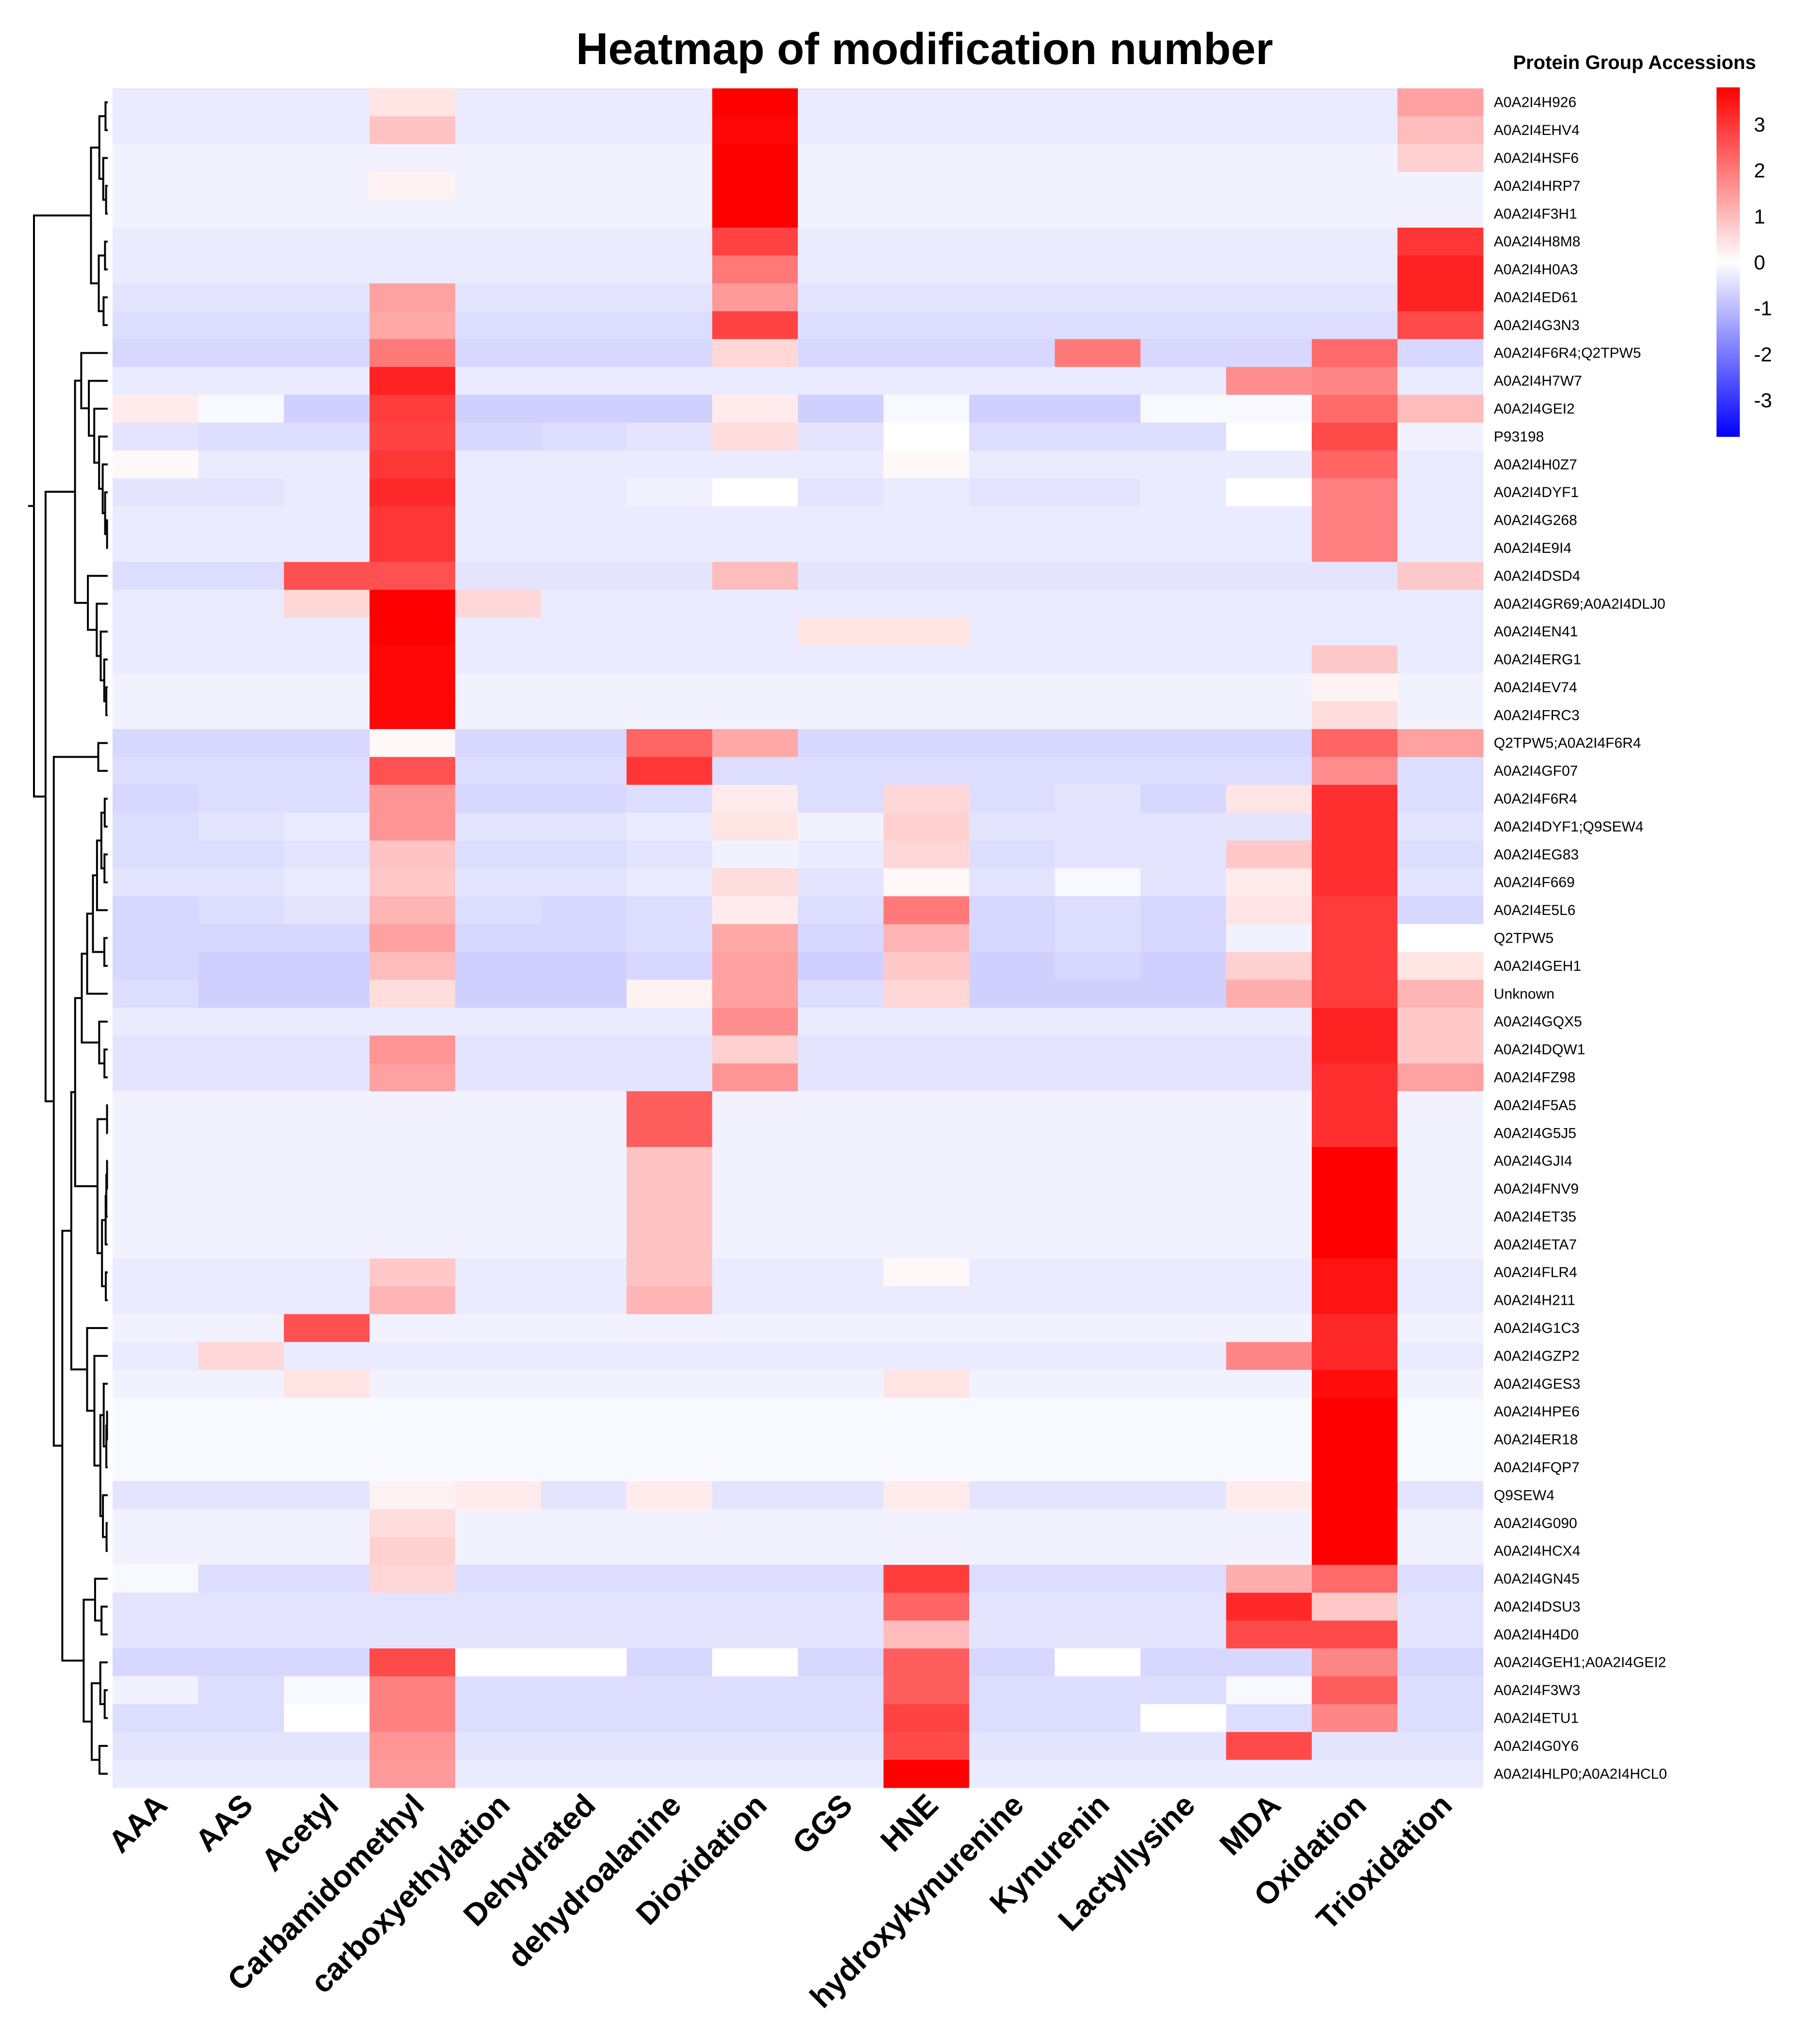 This screenshot has width=1800, height=2044. Describe the element at coordinates (1580, 604) in the screenshot. I see `row-label: A0A2I4GR69;A0A2I4DLJ0` at that location.